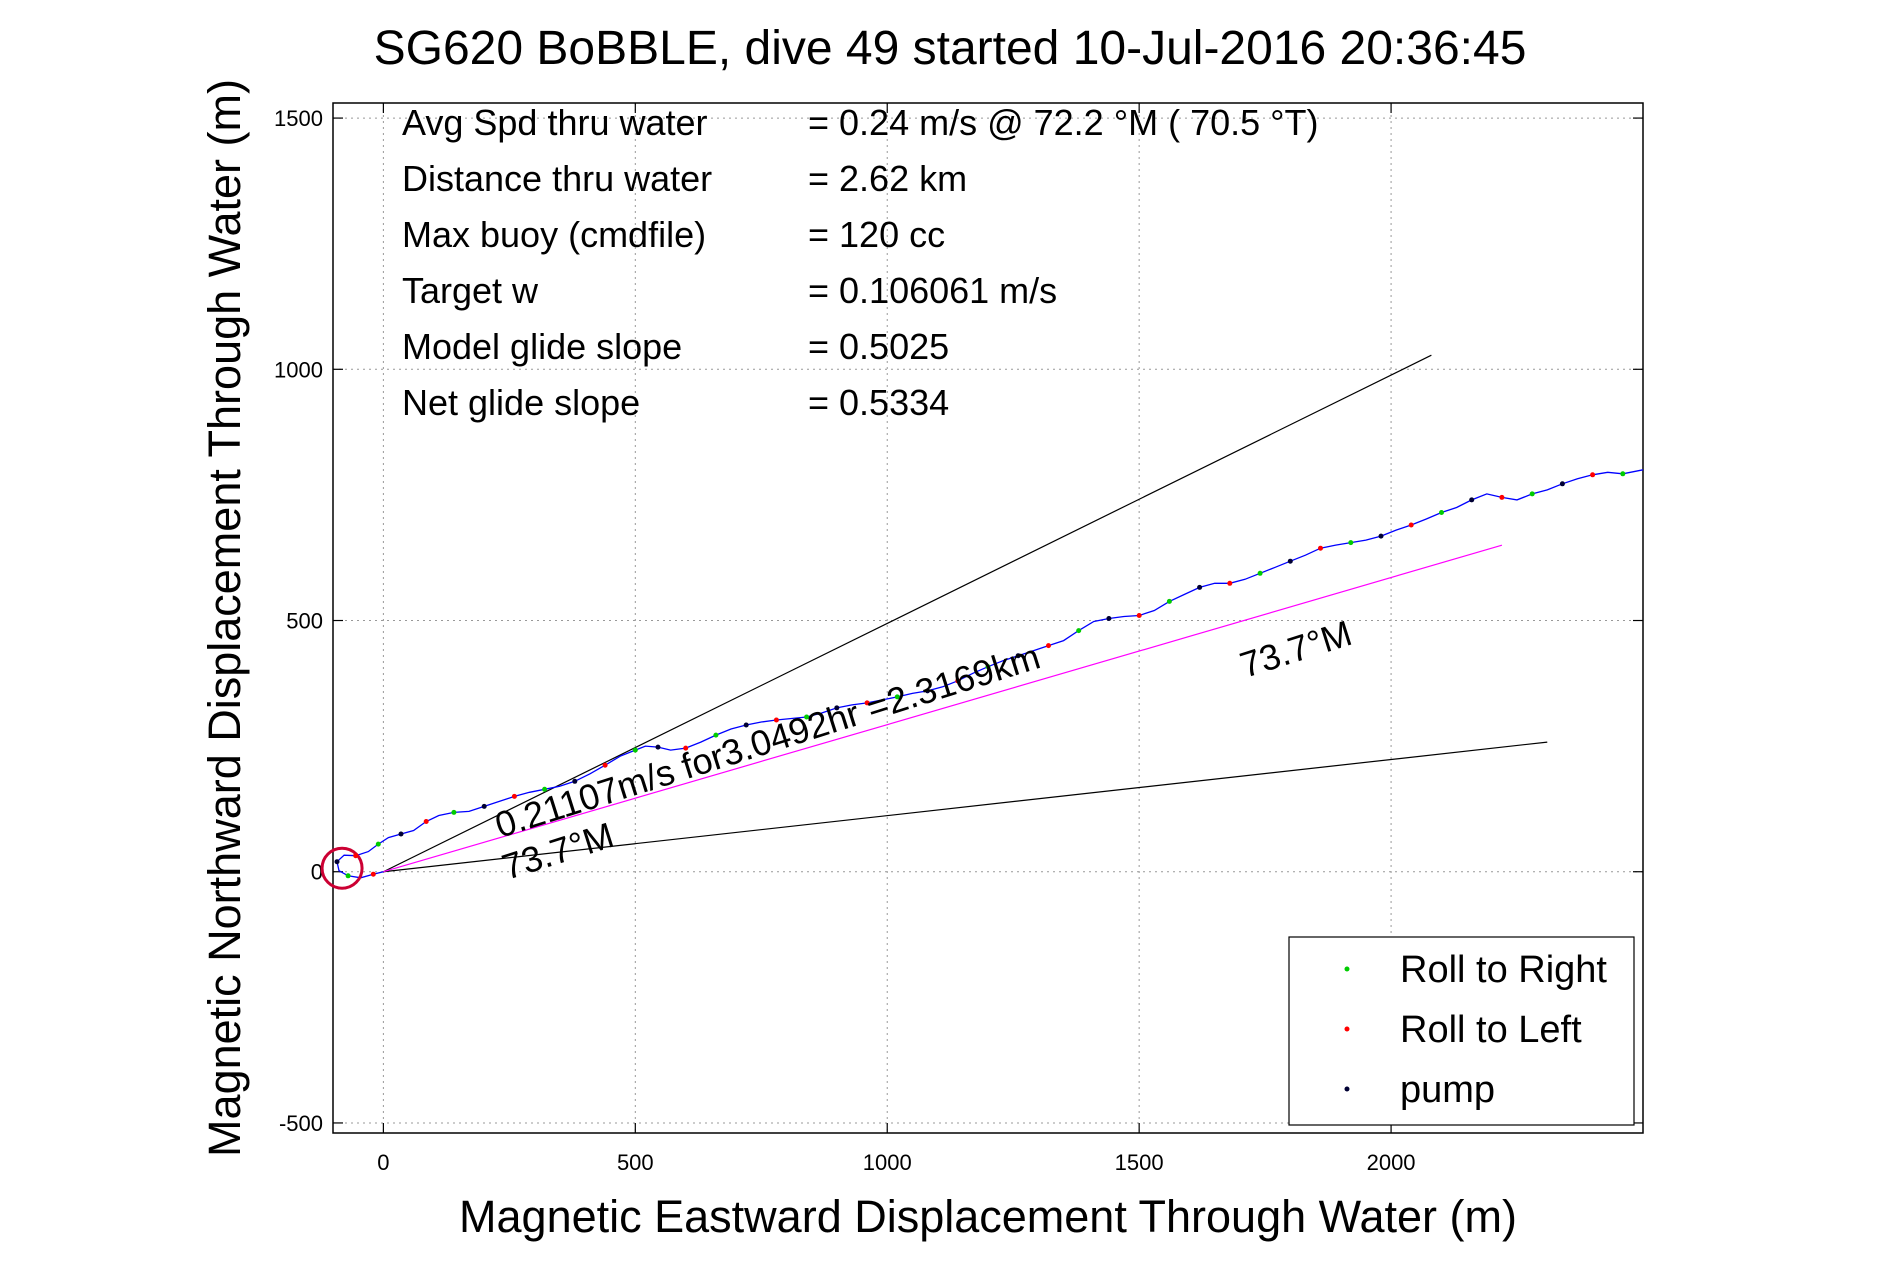  What do you see at coordinates (470, 290) in the screenshot?
I see `stat-label: Target w` at bounding box center [470, 290].